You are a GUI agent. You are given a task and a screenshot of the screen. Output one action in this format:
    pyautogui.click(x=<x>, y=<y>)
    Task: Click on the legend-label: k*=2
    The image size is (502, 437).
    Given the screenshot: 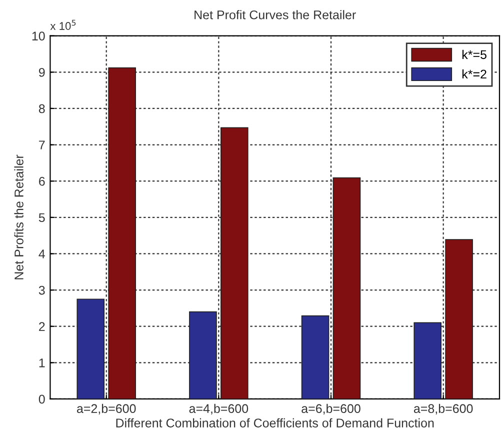 What is the action you would take?
    pyautogui.click(x=474, y=73)
    